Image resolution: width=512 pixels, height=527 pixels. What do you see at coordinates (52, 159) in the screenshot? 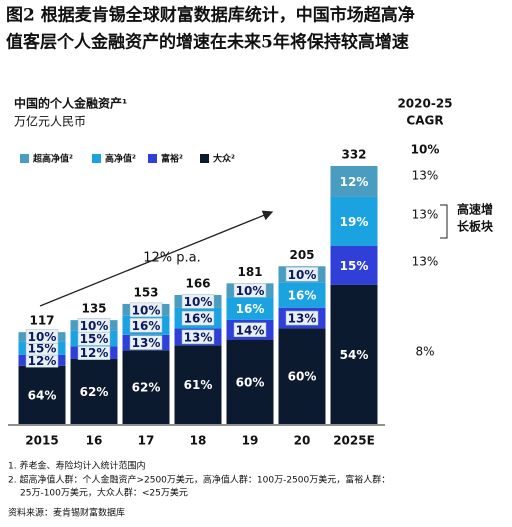
I see `legend-label: 超高净值²` at bounding box center [52, 159].